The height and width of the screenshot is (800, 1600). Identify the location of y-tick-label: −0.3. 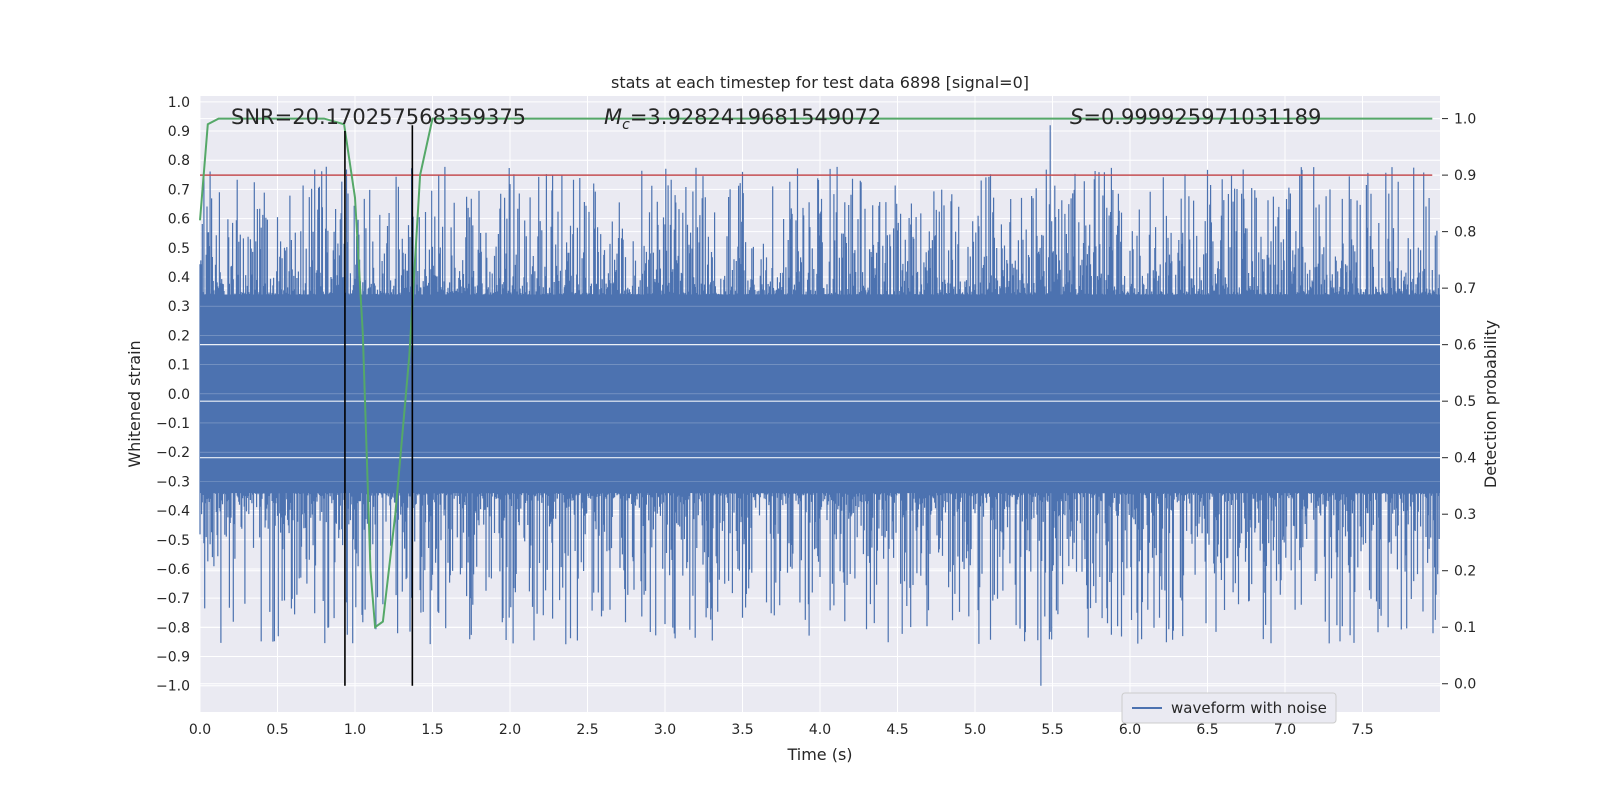
(173, 482).